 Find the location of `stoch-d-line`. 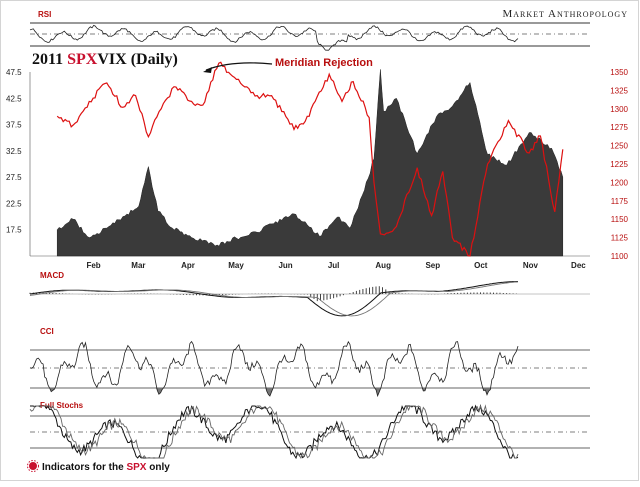

stoch-d-line is located at coordinates (274, 432).